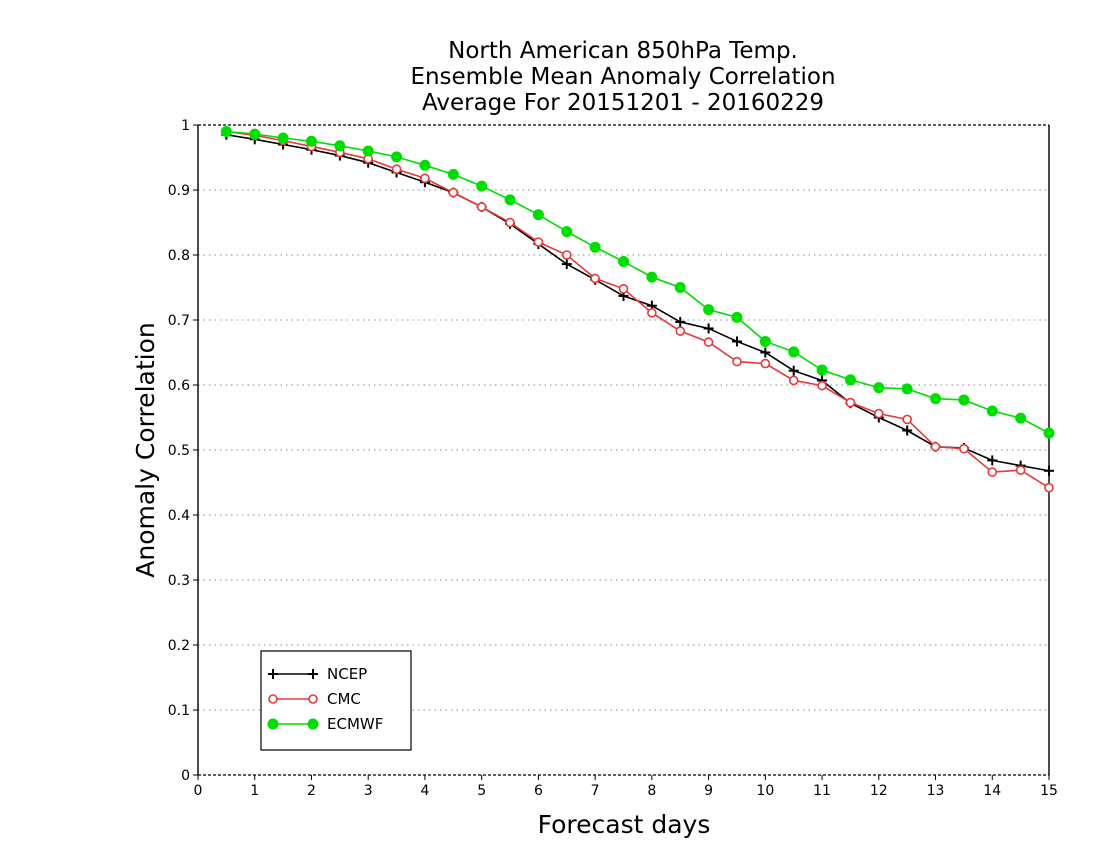  What do you see at coordinates (273, 674) in the screenshot?
I see `legend-marker-ncep` at bounding box center [273, 674].